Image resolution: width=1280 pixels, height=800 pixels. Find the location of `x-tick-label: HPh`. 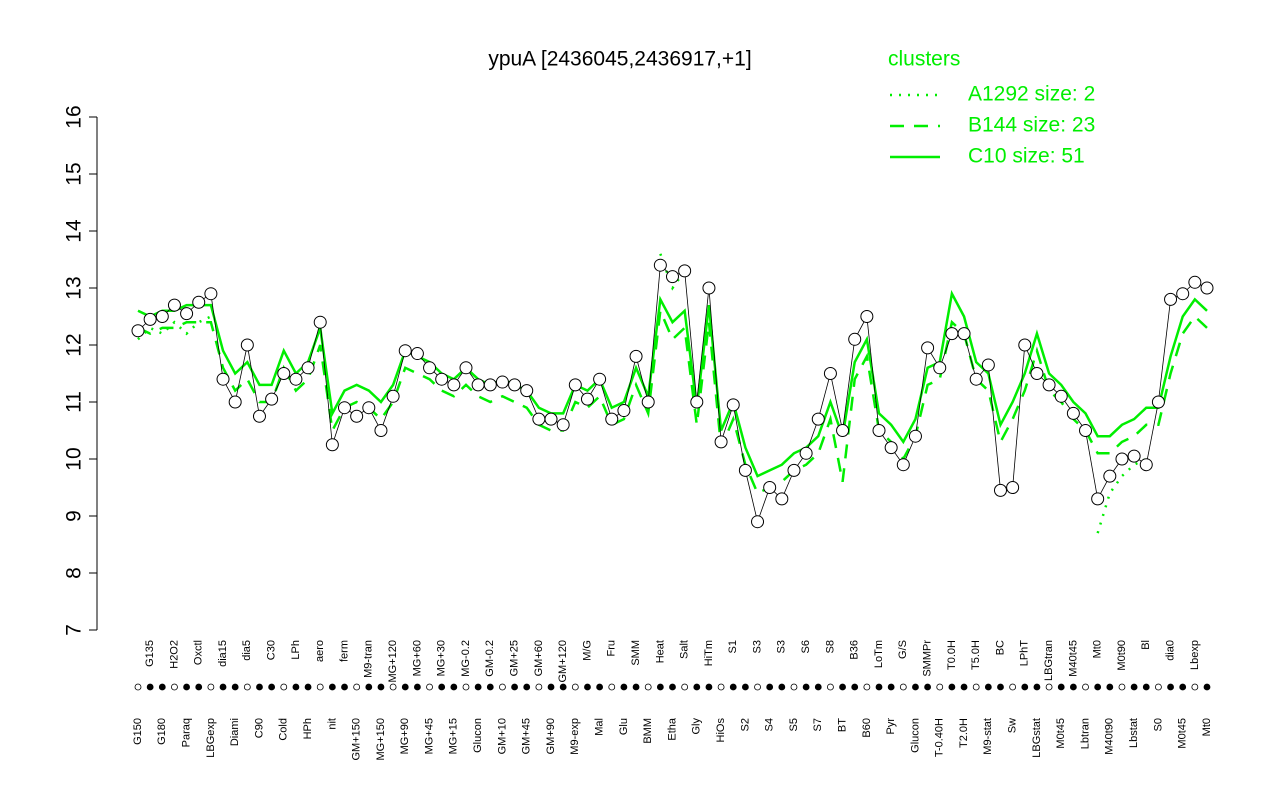

x-tick-label: HPh is located at coordinates (308, 728).